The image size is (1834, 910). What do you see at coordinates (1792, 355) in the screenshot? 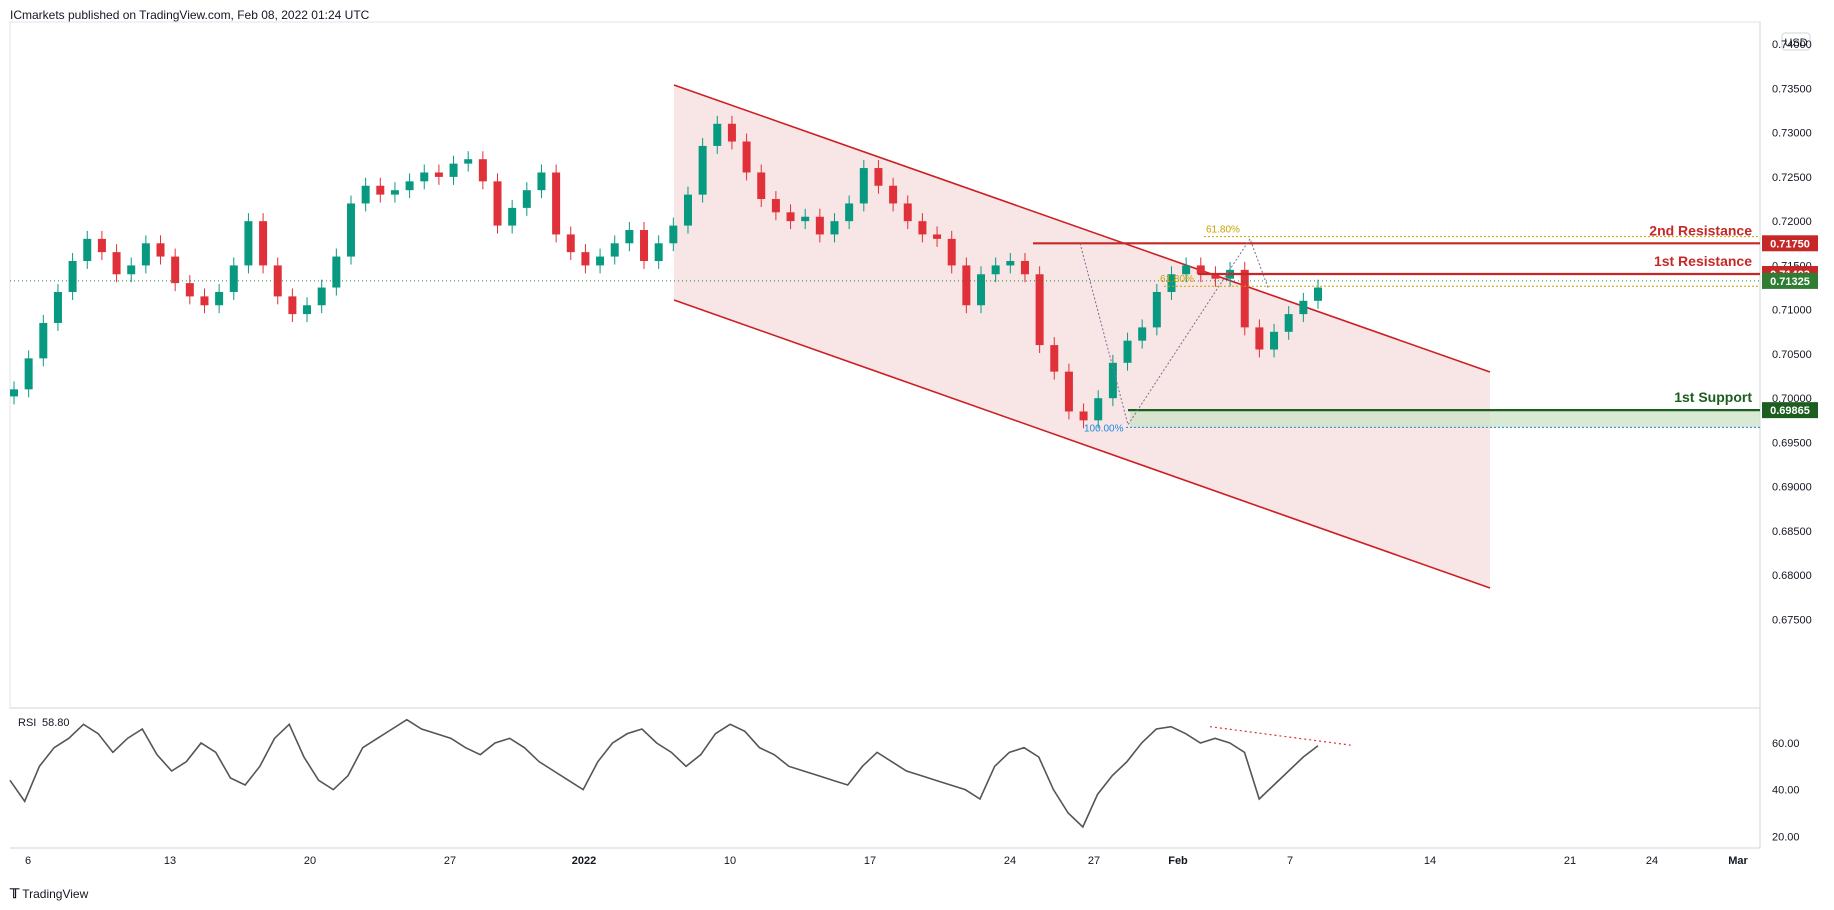
I see `price-tick-label: 0.70500` at bounding box center [1792, 355].